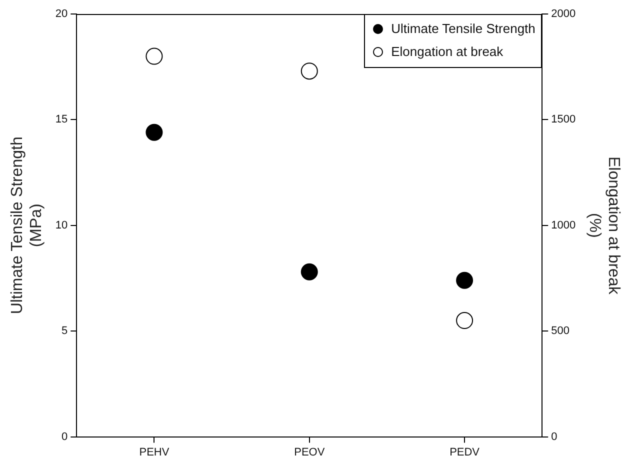  Describe the element at coordinates (560, 331) in the screenshot. I see `y2-tick-label: 500` at that location.